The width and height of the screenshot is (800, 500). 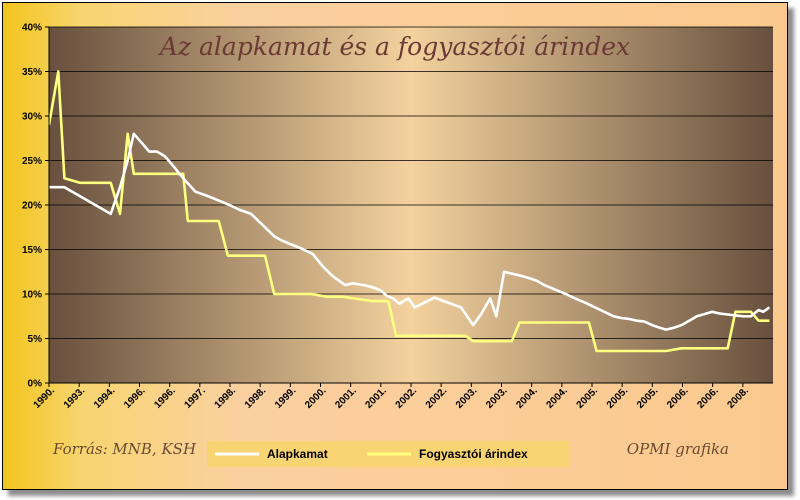 What do you see at coordinates (32, 72) in the screenshot?
I see `y-tick-label: 35%` at bounding box center [32, 72].